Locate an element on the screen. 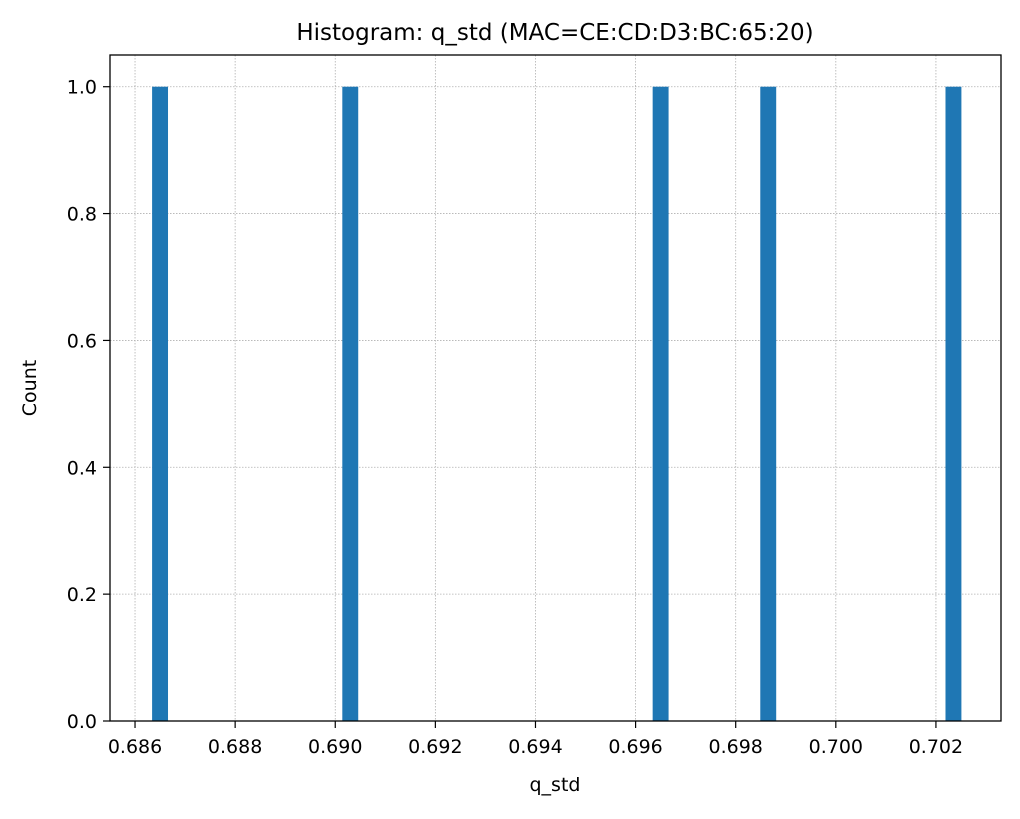 The image size is (1020, 819). x-tick-label: 0.700 is located at coordinates (836, 747).